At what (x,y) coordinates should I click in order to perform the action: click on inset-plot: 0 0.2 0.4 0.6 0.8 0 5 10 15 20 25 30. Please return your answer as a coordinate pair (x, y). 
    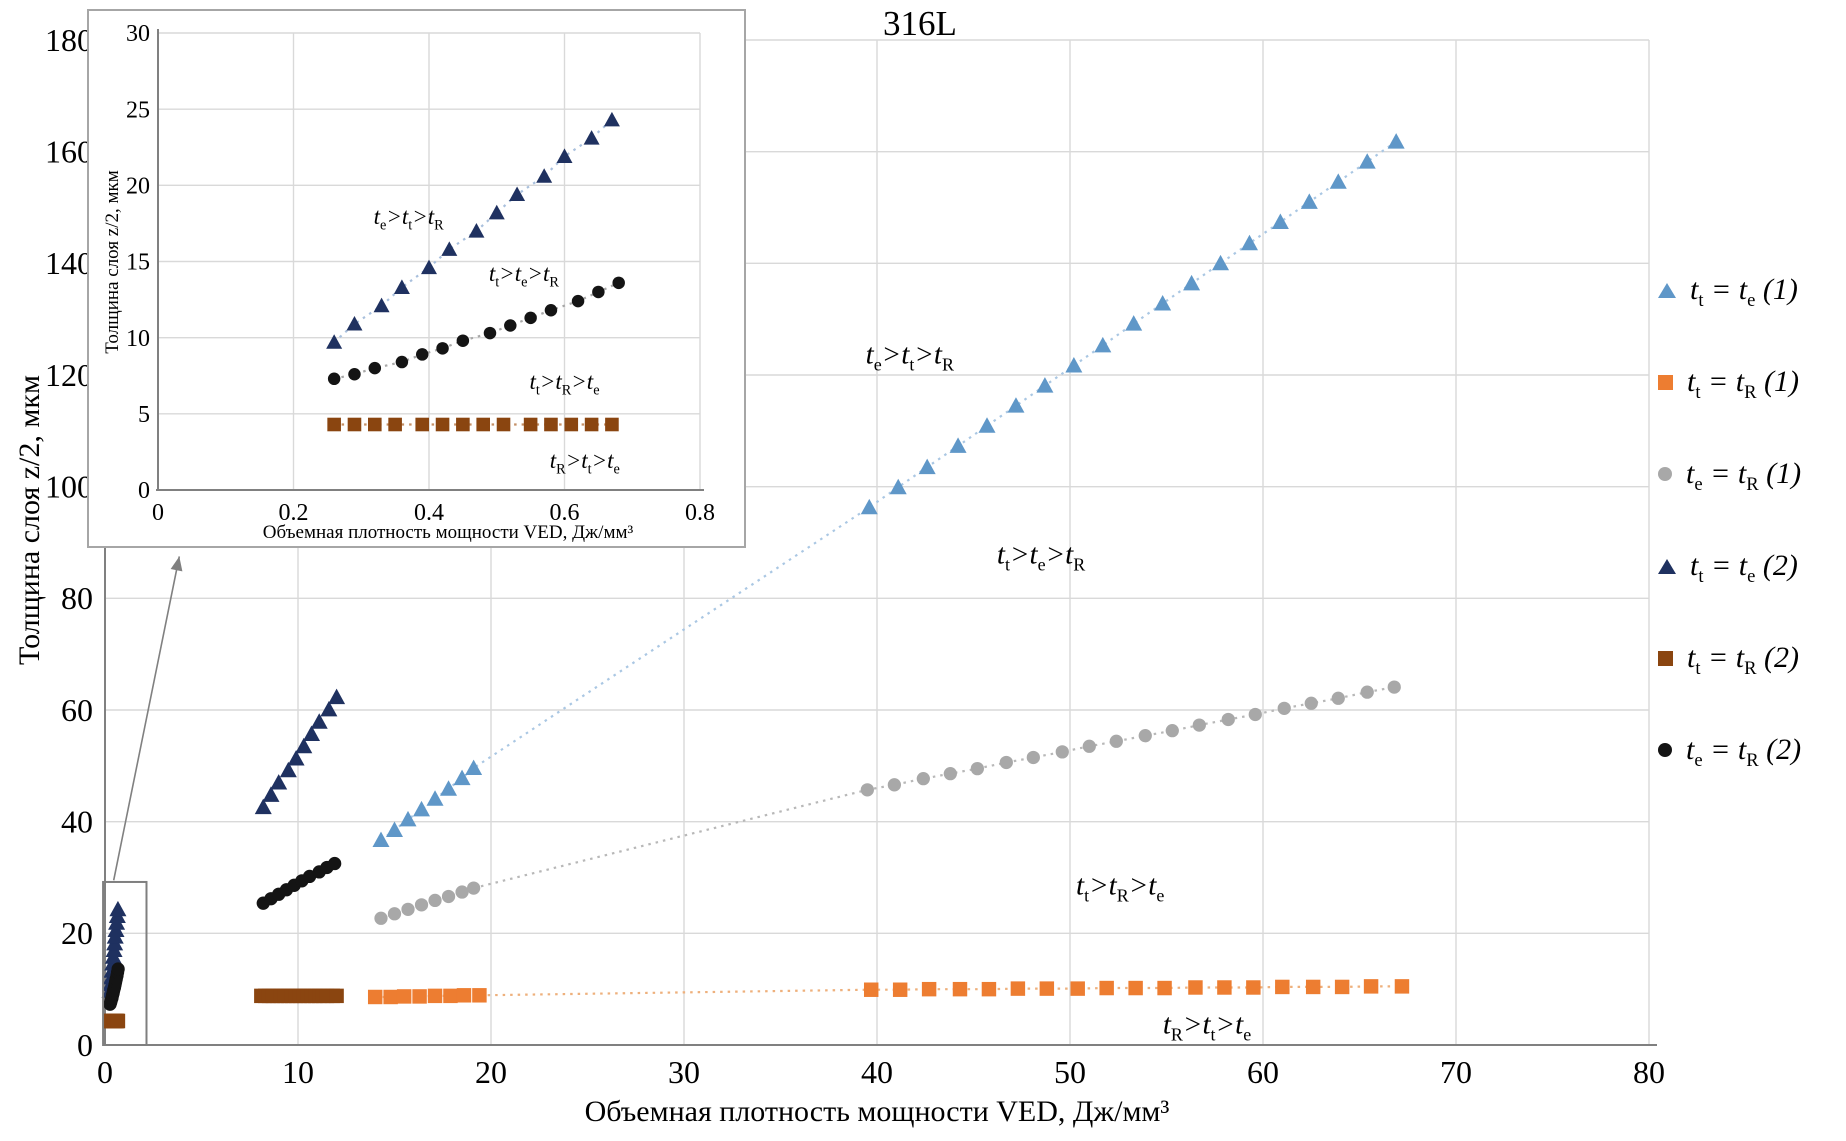
    Looking at the image, I should click on (420, 273).